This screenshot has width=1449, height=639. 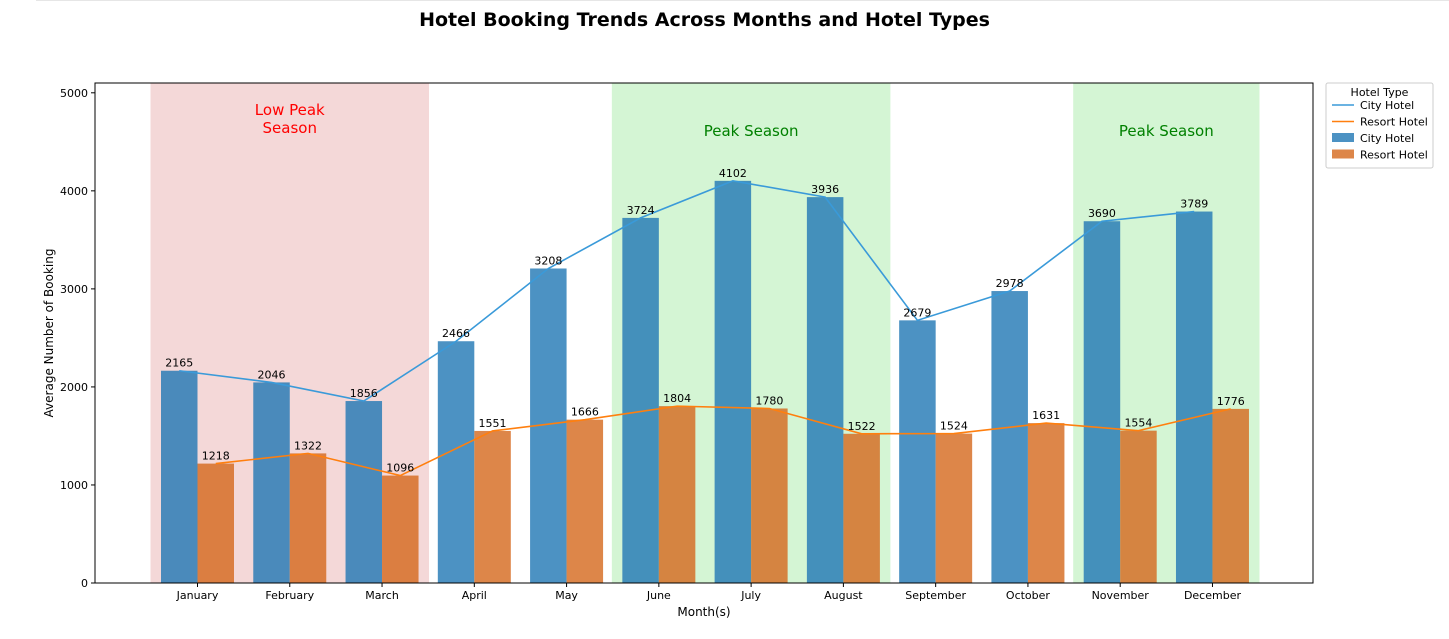 I want to click on data-label: 1218, so click(x=216, y=456).